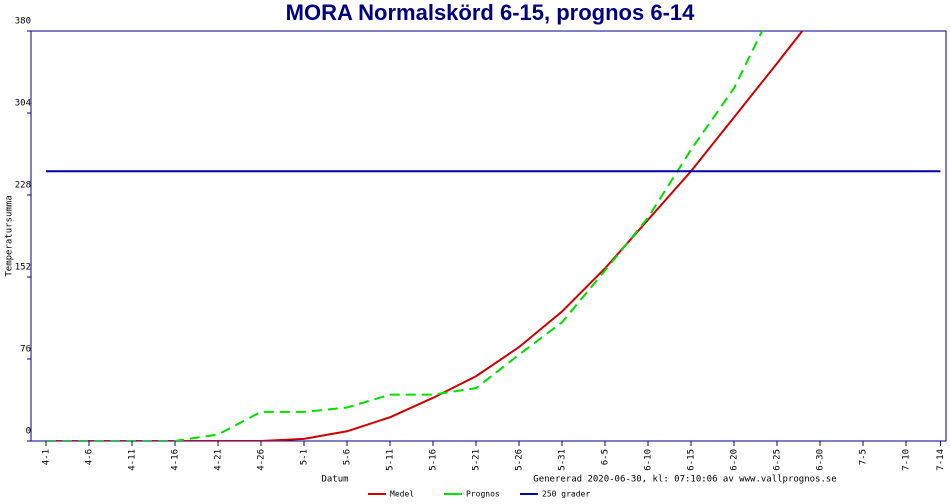 This screenshot has height=504, width=950. I want to click on x-tick-label: 6-25, so click(778, 460).